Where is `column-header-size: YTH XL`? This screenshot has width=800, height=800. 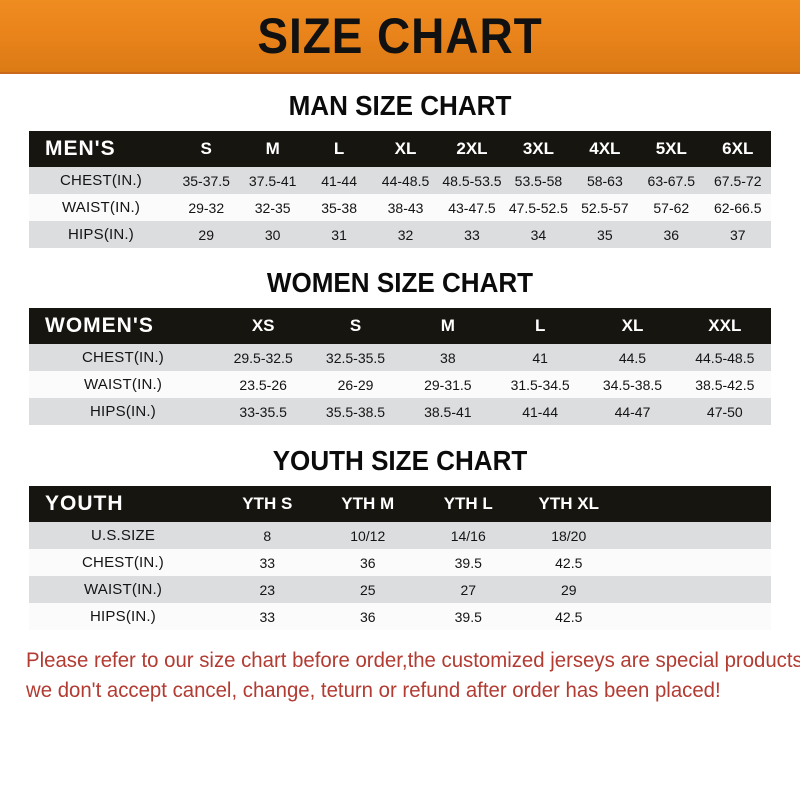
column-header-size: YTH XL is located at coordinates (568, 504).